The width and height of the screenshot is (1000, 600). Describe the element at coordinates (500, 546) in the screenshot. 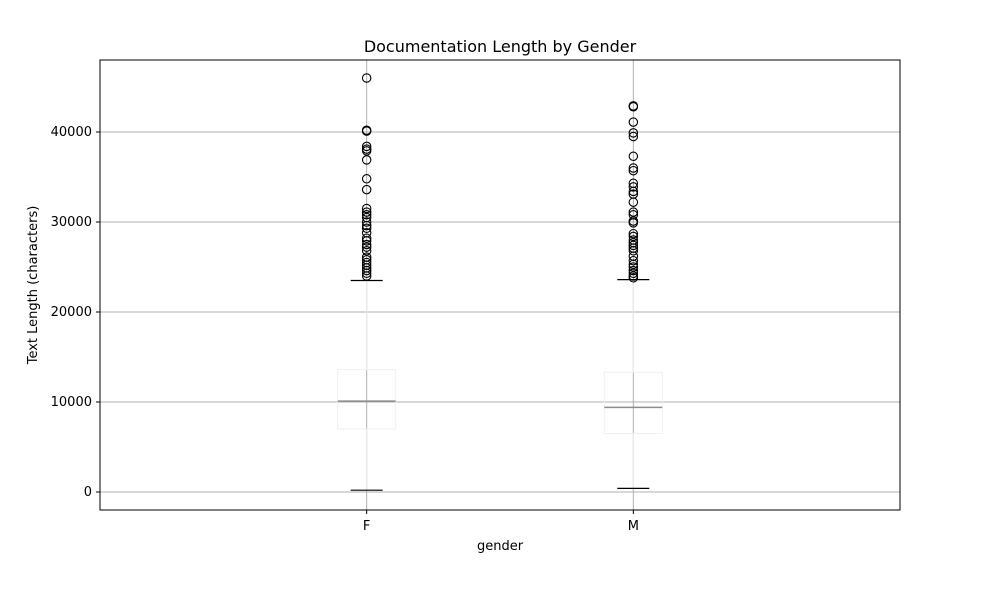

I see `x-axis-label: gender` at that location.